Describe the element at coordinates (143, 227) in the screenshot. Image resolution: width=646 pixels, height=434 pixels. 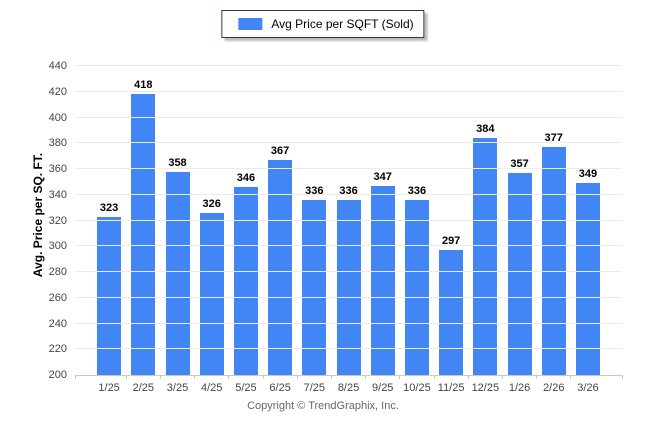
I see `bar: 418` at that location.